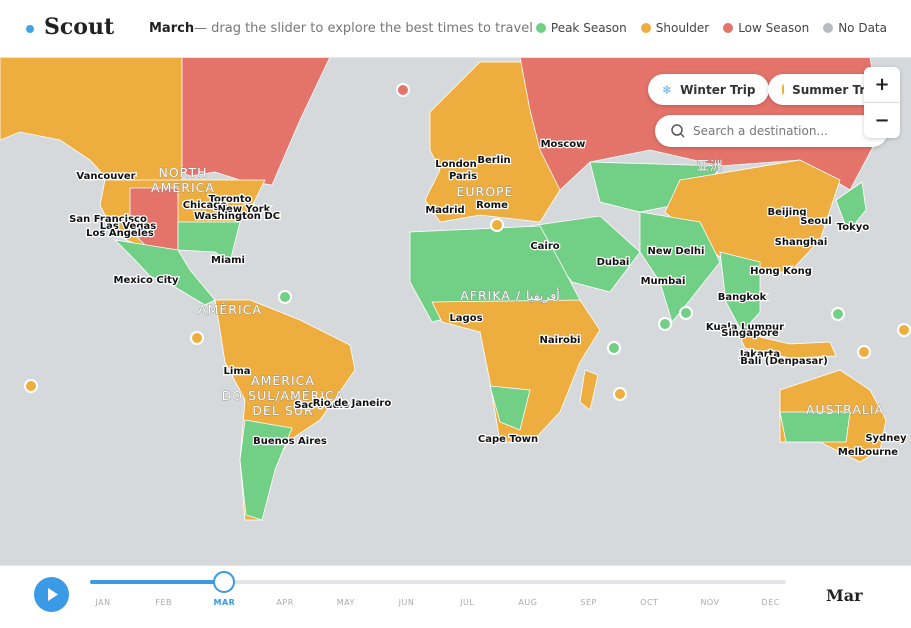 Image resolution: width=911 pixels, height=628 pixels. I want to click on city-label: Lagos, so click(466, 319).